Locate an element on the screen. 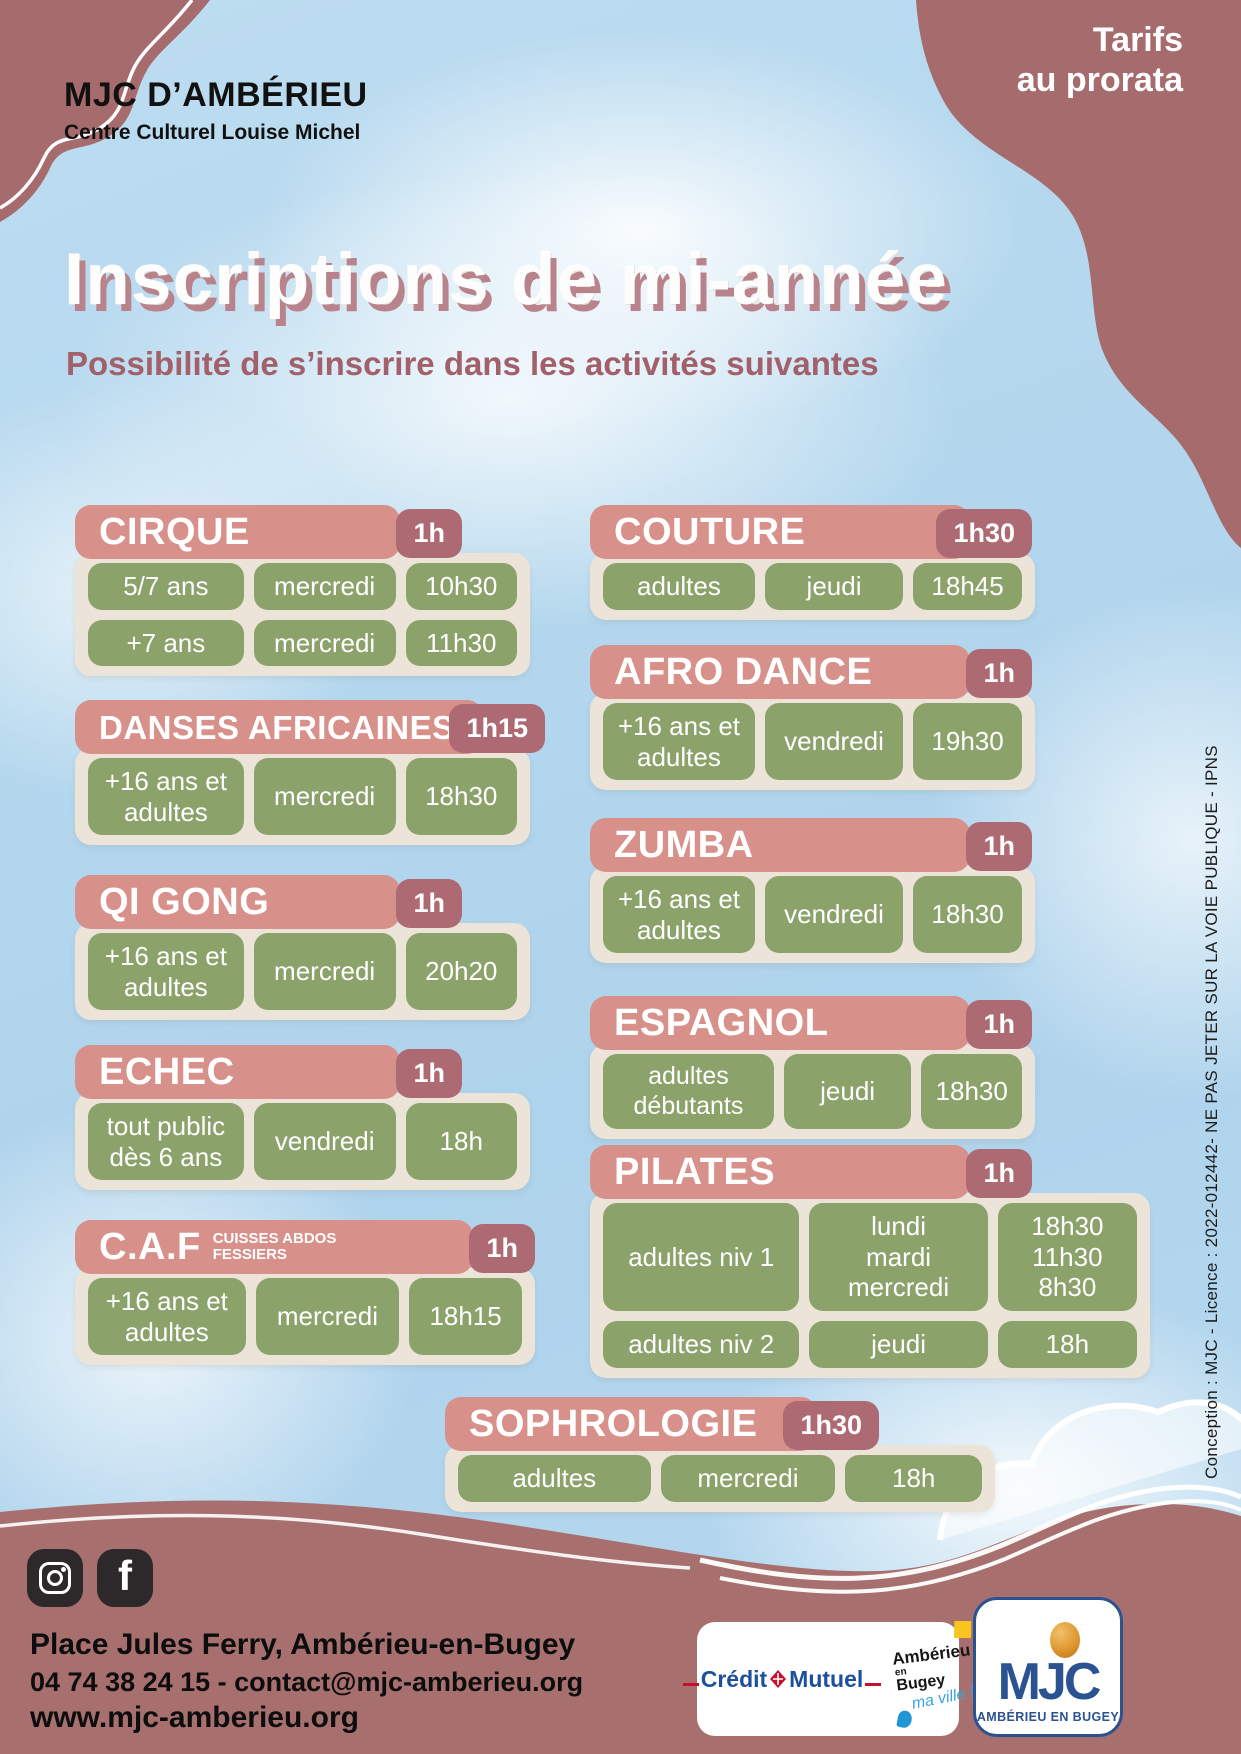 The height and width of the screenshot is (1754, 1241). activity-name: CIRQUE is located at coordinates (174, 532).